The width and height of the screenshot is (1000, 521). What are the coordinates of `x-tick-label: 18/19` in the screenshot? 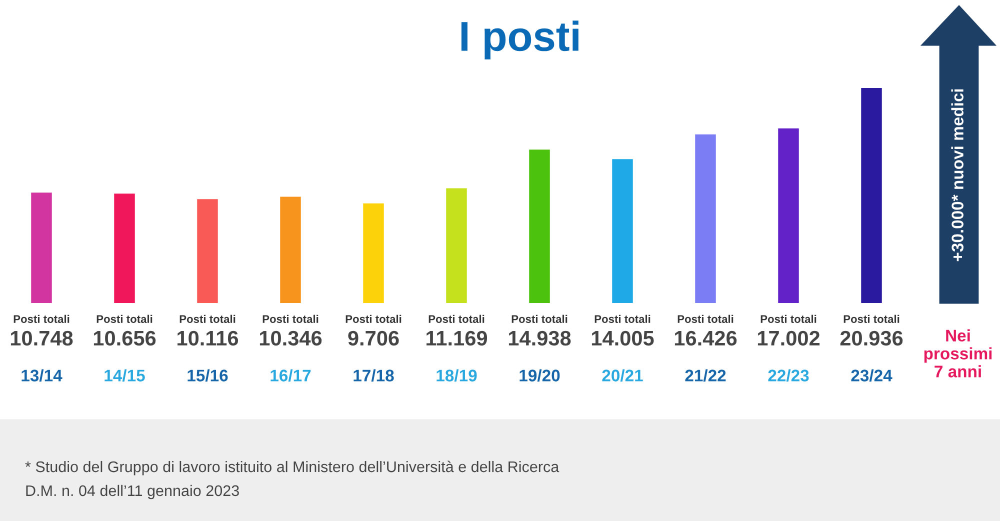 It's located at (456, 375).